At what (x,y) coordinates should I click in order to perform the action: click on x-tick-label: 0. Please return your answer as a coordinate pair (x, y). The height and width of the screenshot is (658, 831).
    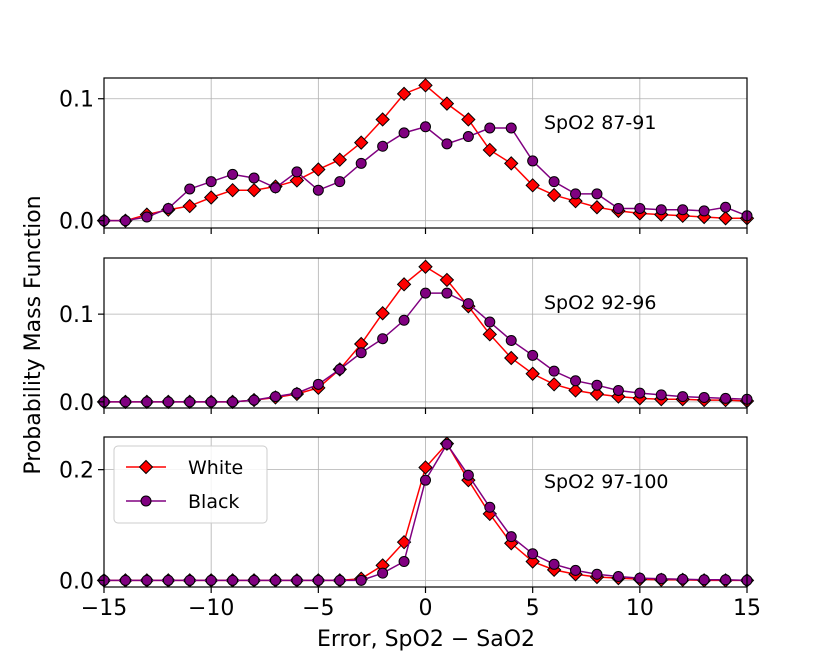
    Looking at the image, I should click on (426, 608).